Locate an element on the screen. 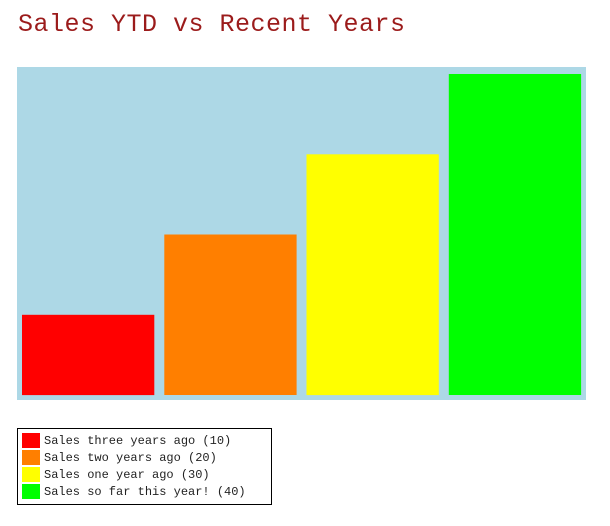  bar-one-year-ago is located at coordinates (372, 275).